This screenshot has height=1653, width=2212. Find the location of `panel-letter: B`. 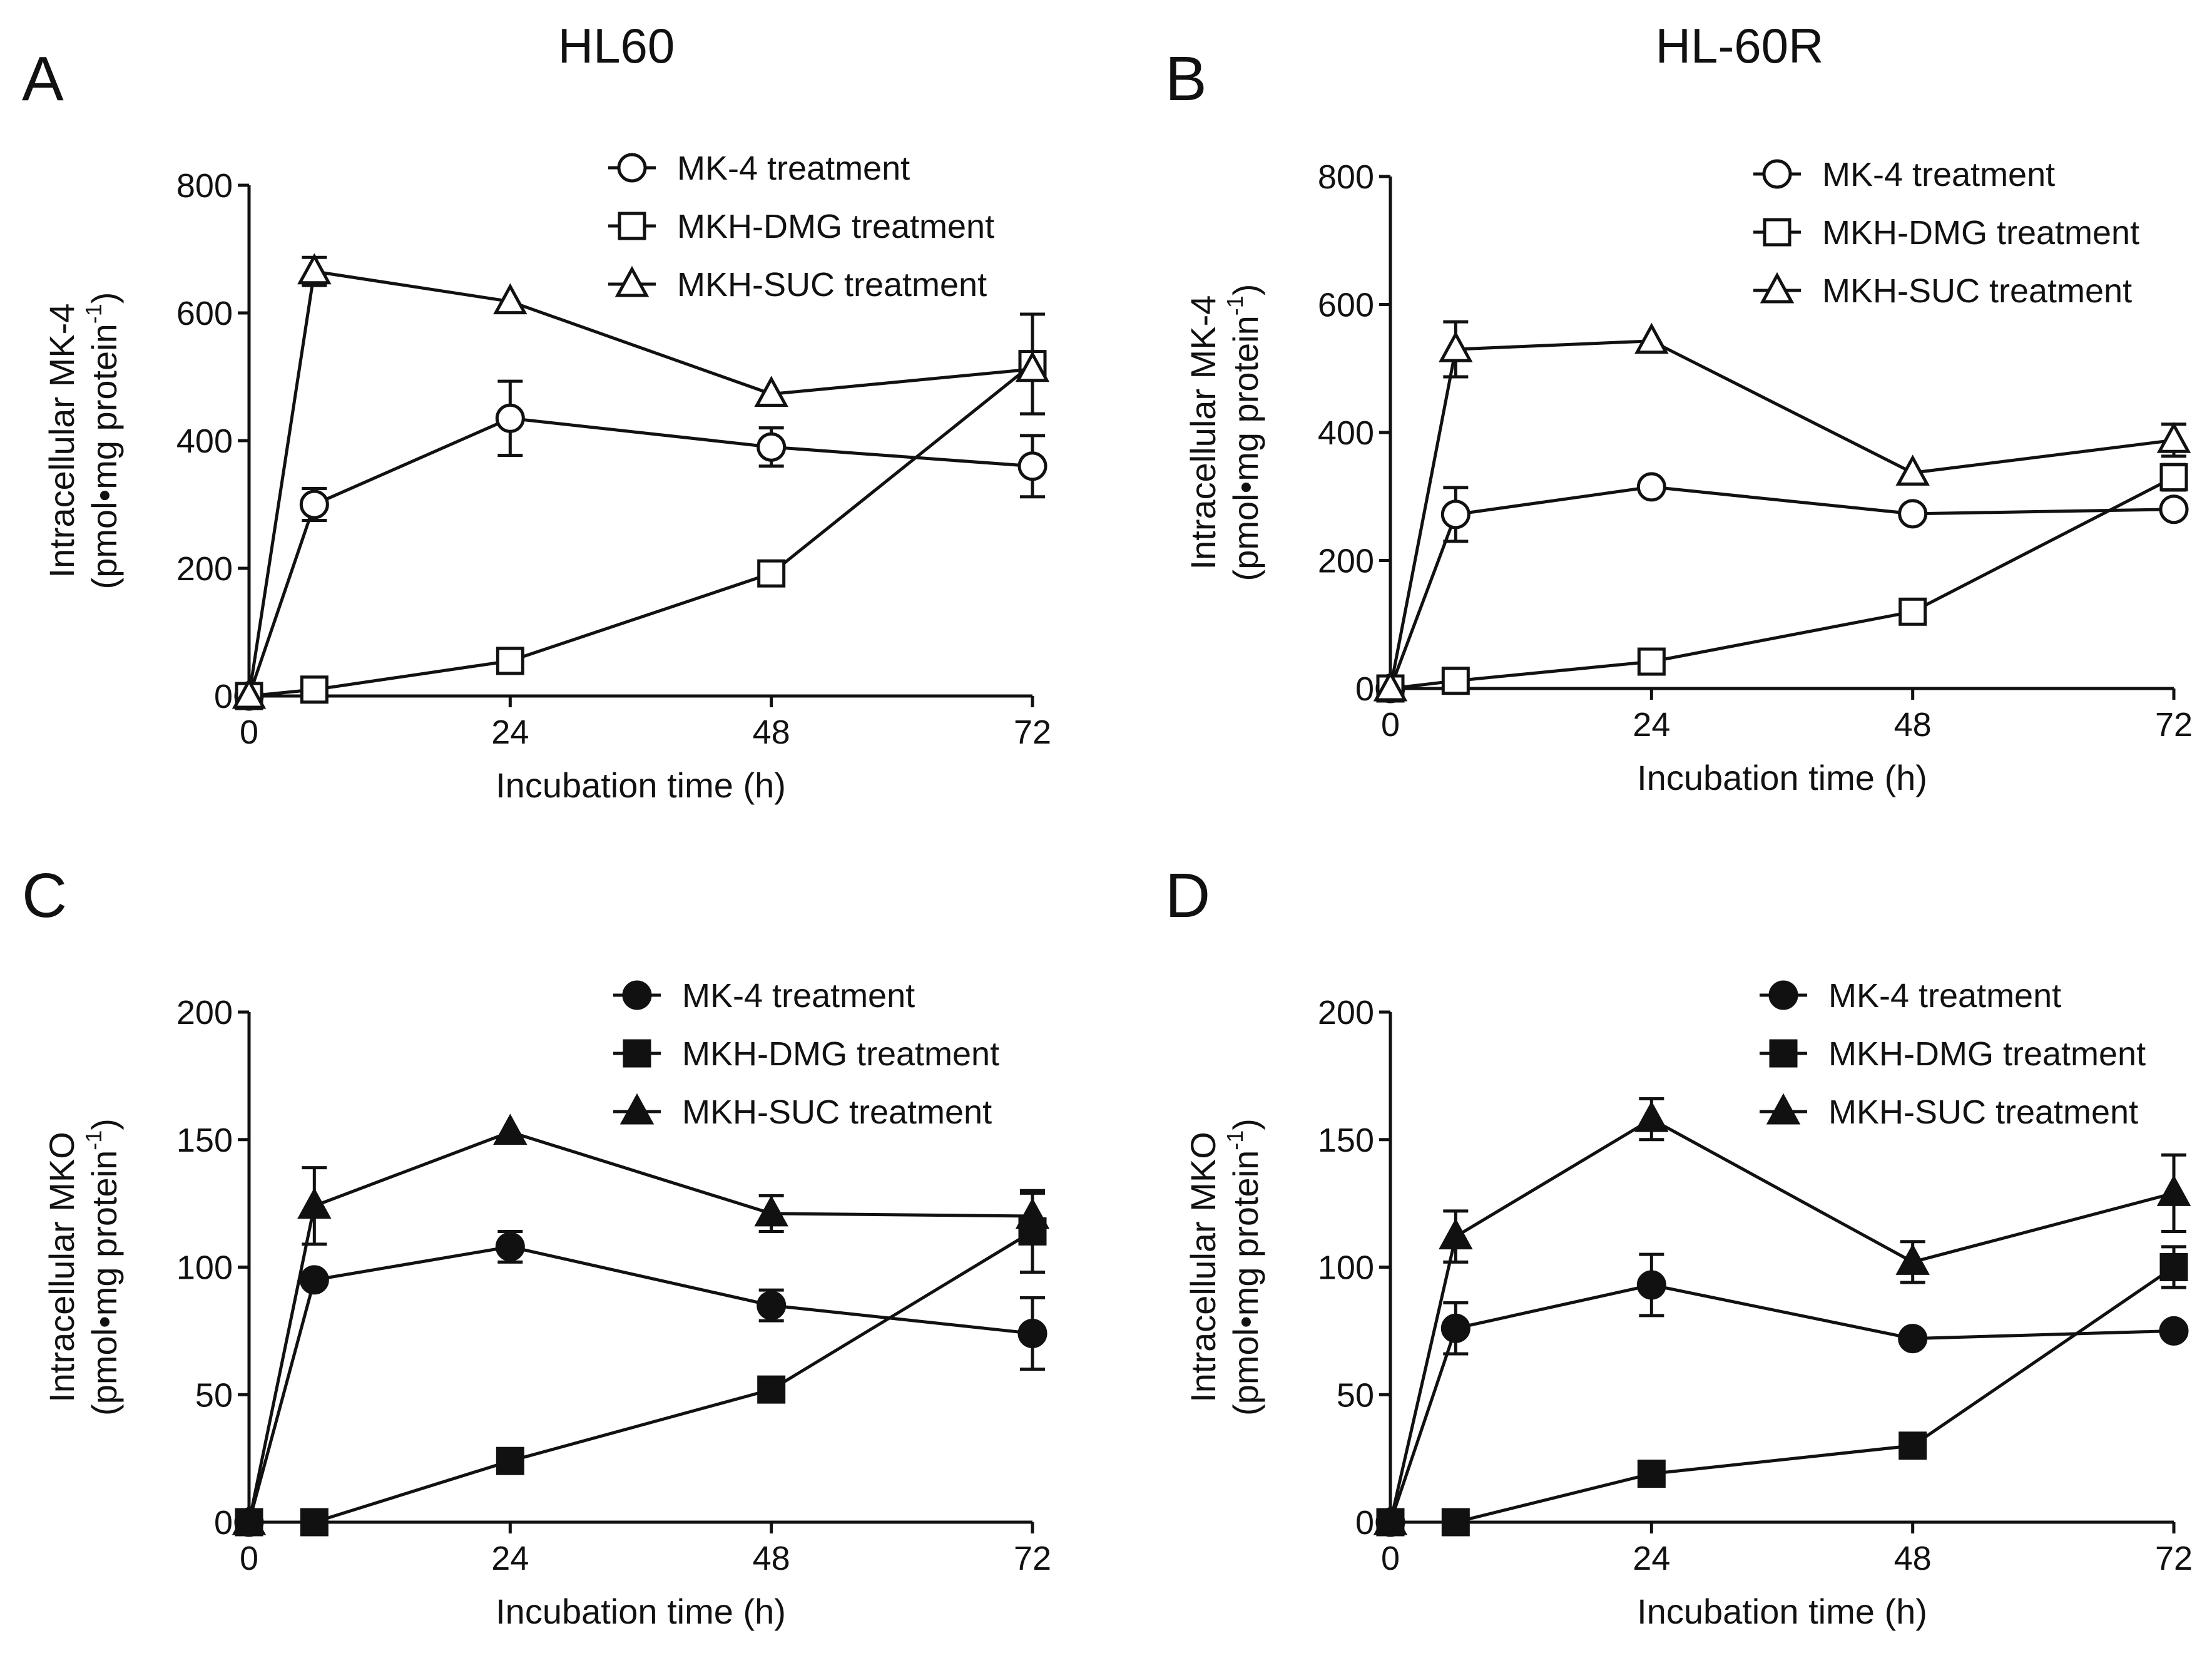

panel-letter: B is located at coordinates (1186, 79).